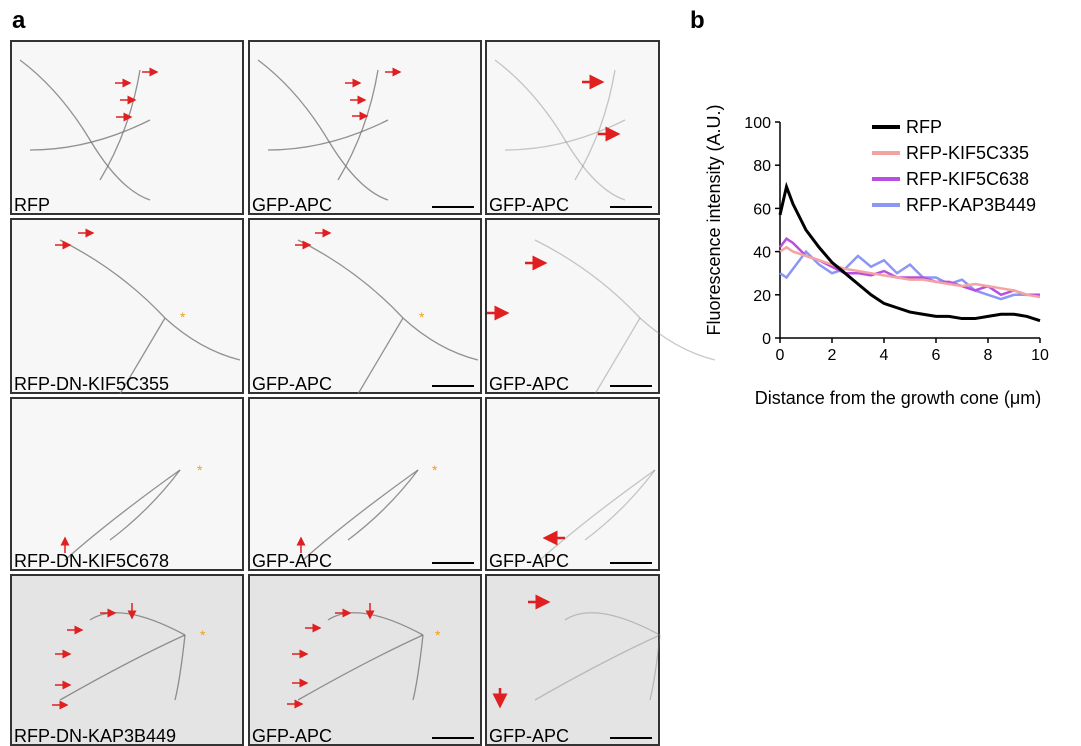 This screenshot has width=1081, height=746. I want to click on x-tick-label: 8, so click(988, 355).